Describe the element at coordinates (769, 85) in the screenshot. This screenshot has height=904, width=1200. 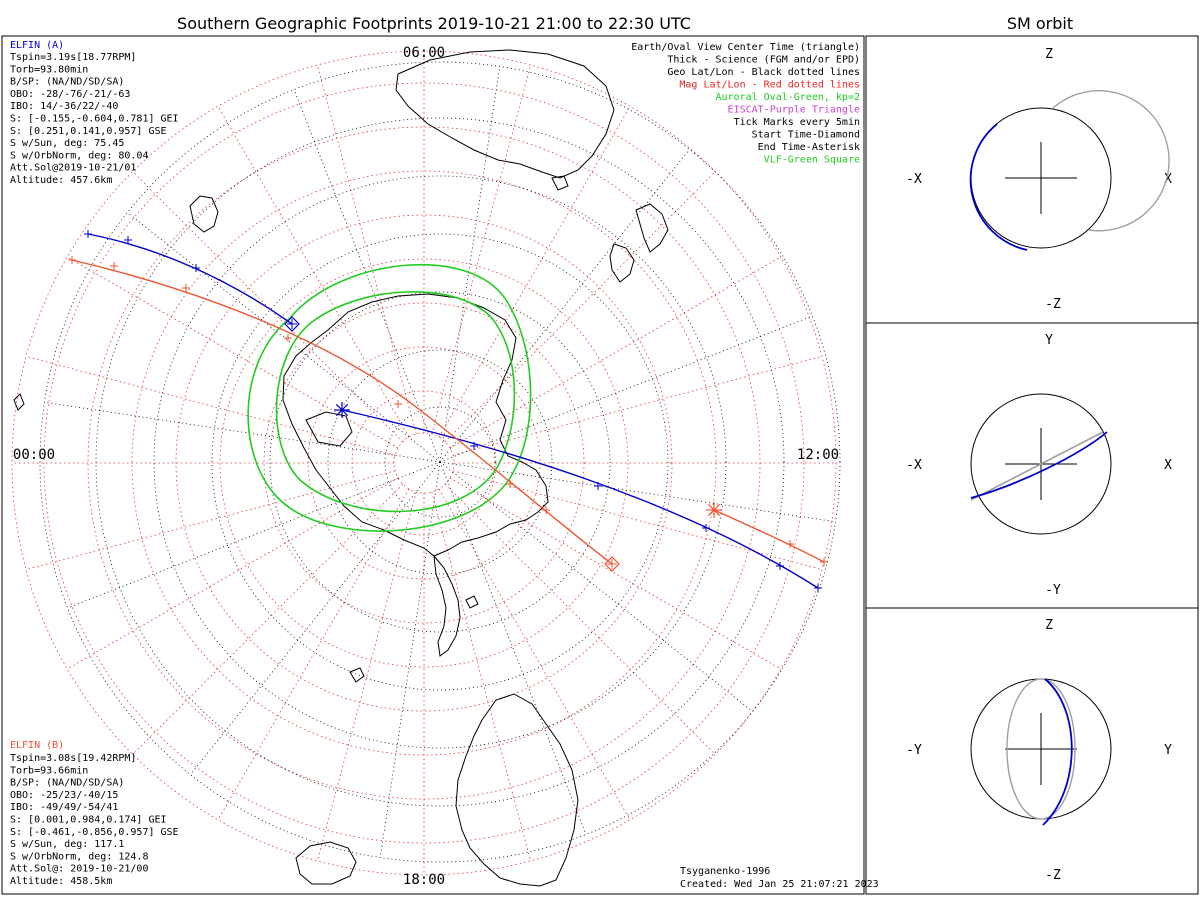
I see `legend-entry: Mag Lat/Lon - Red dotted lines` at that location.